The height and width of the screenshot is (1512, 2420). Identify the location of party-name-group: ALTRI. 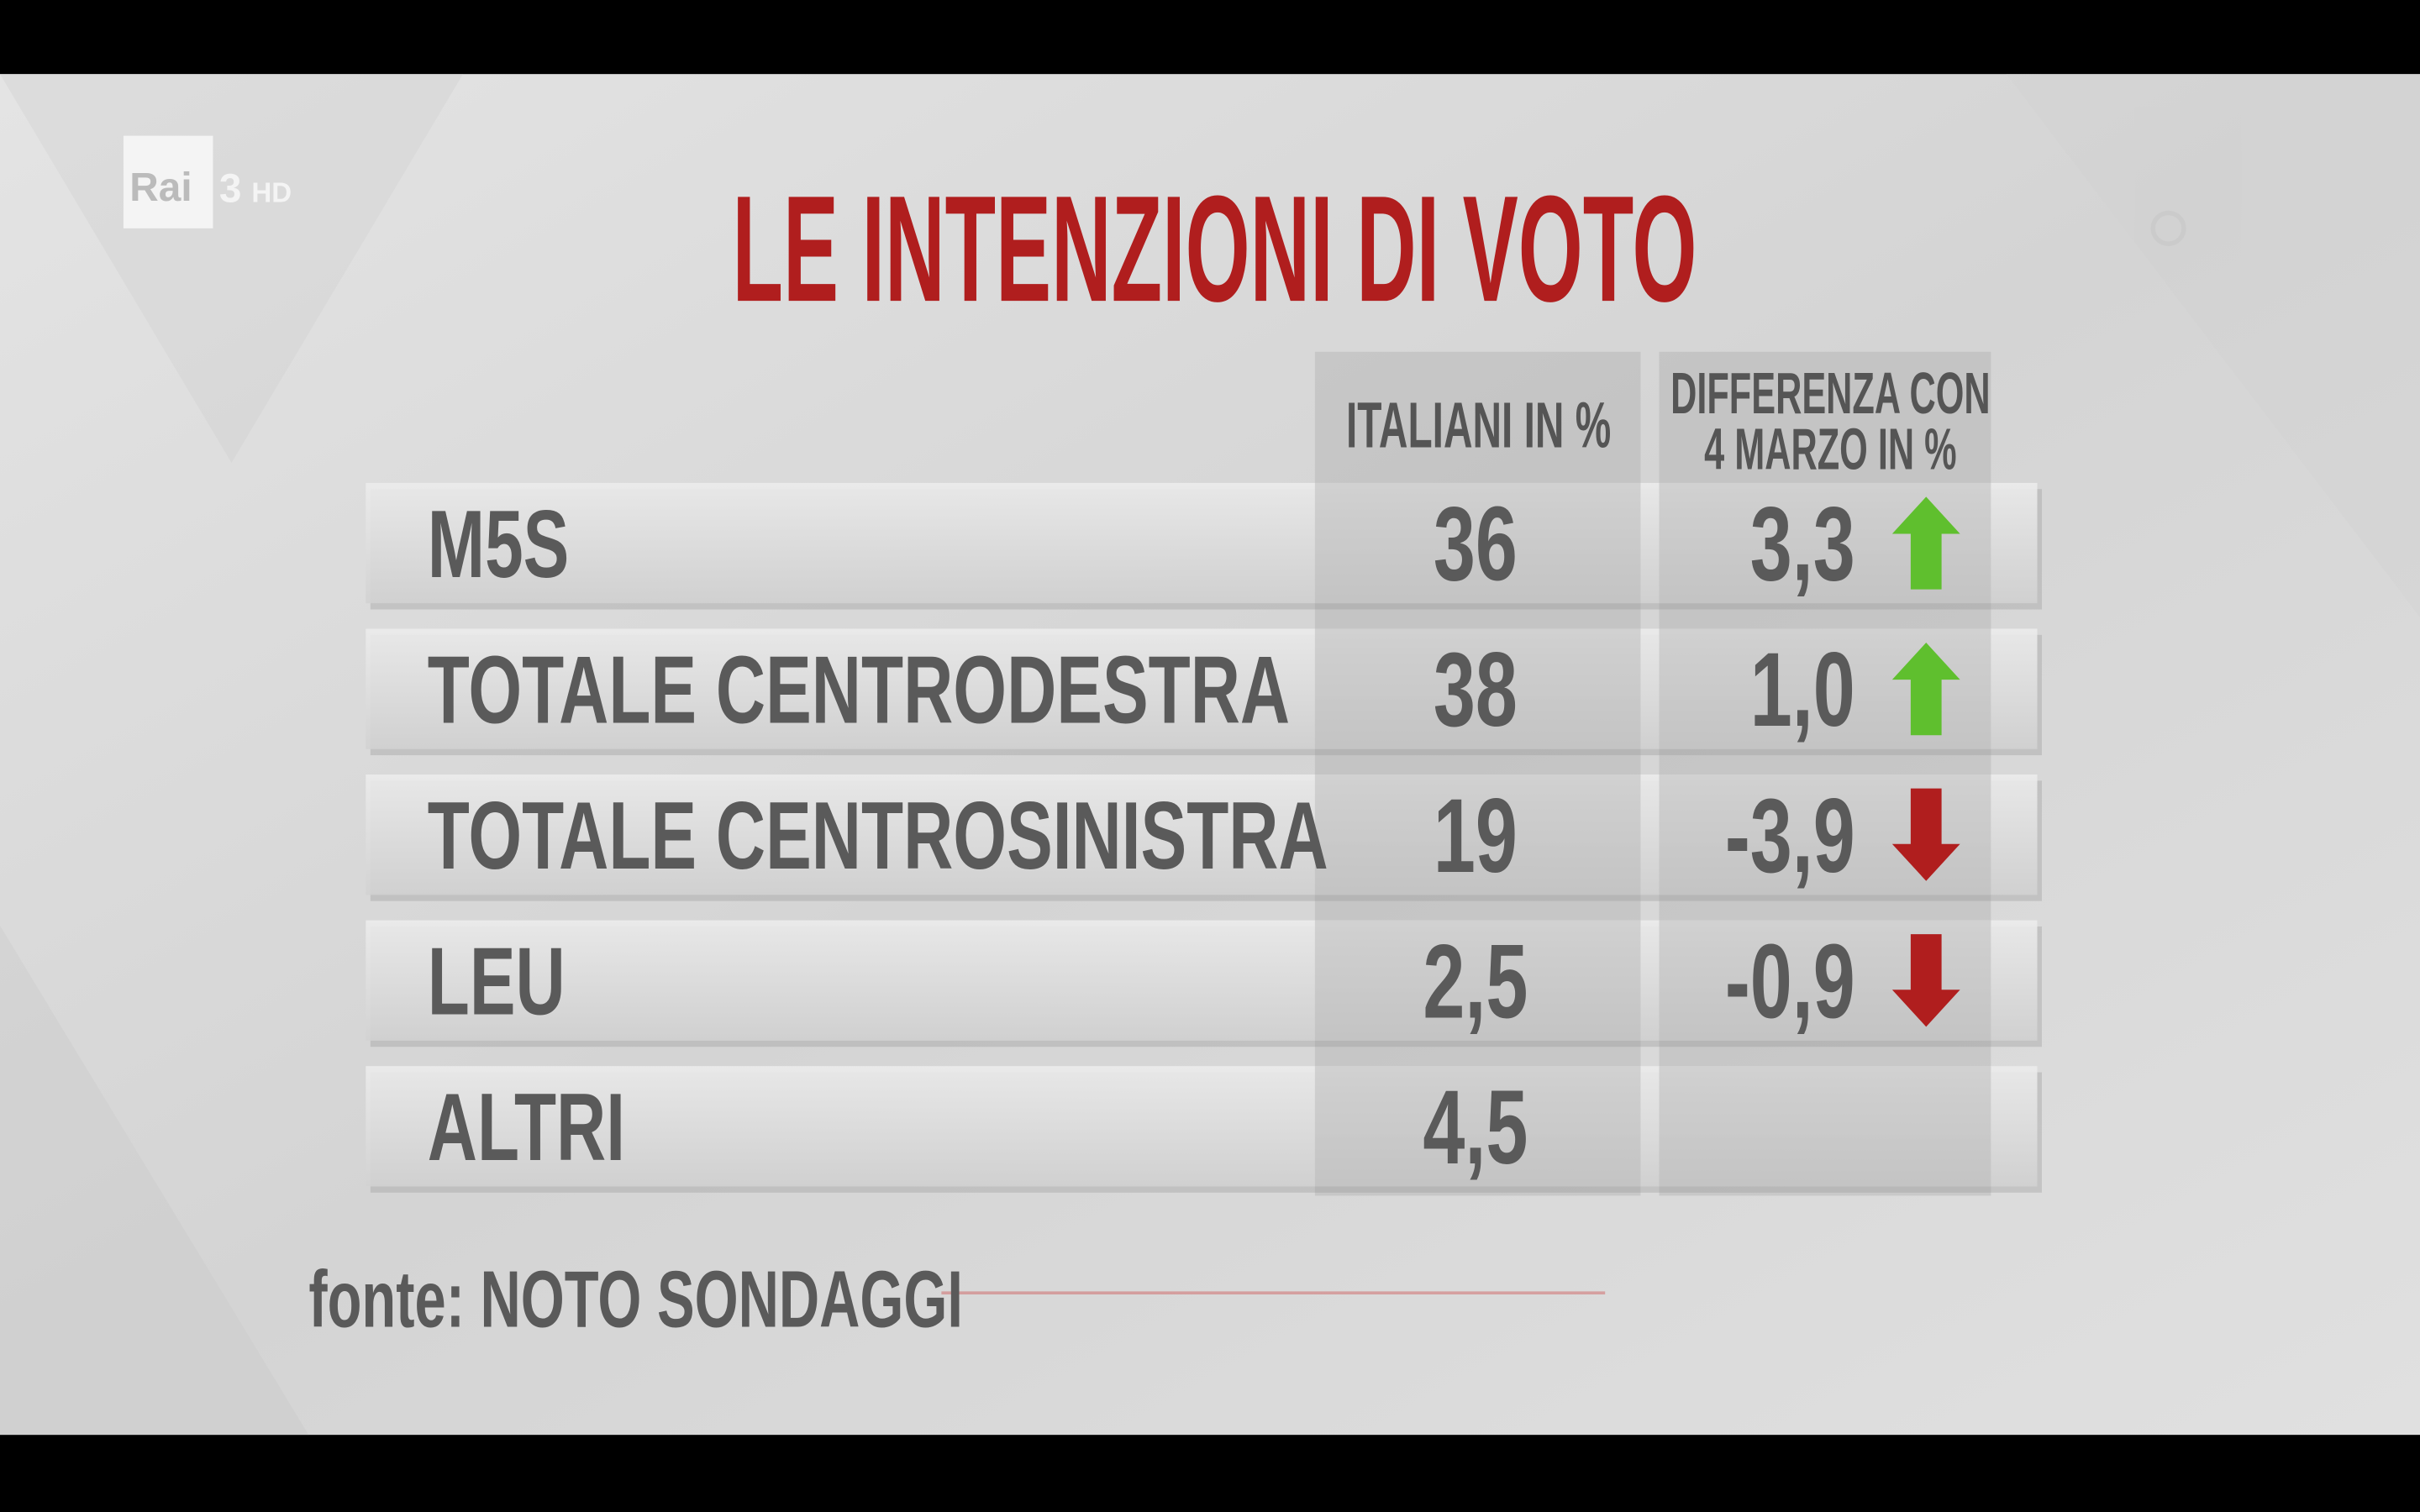
(526, 1127).